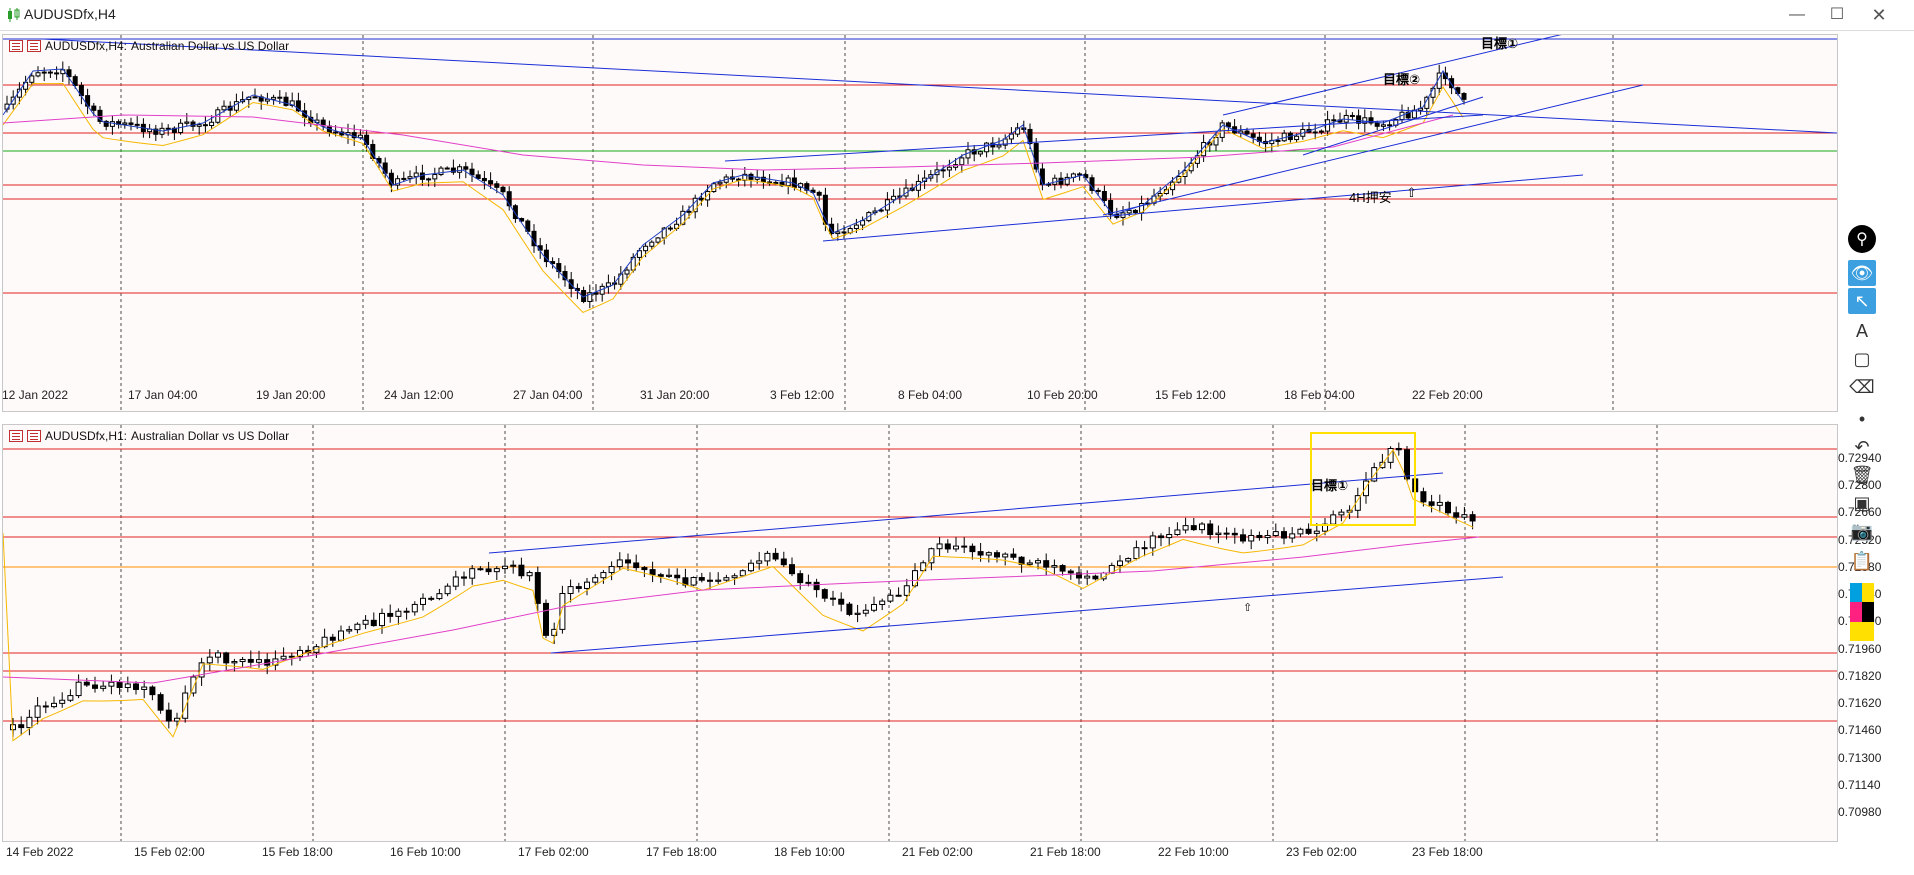  I want to click on close-button: ✕, so click(1879, 15).